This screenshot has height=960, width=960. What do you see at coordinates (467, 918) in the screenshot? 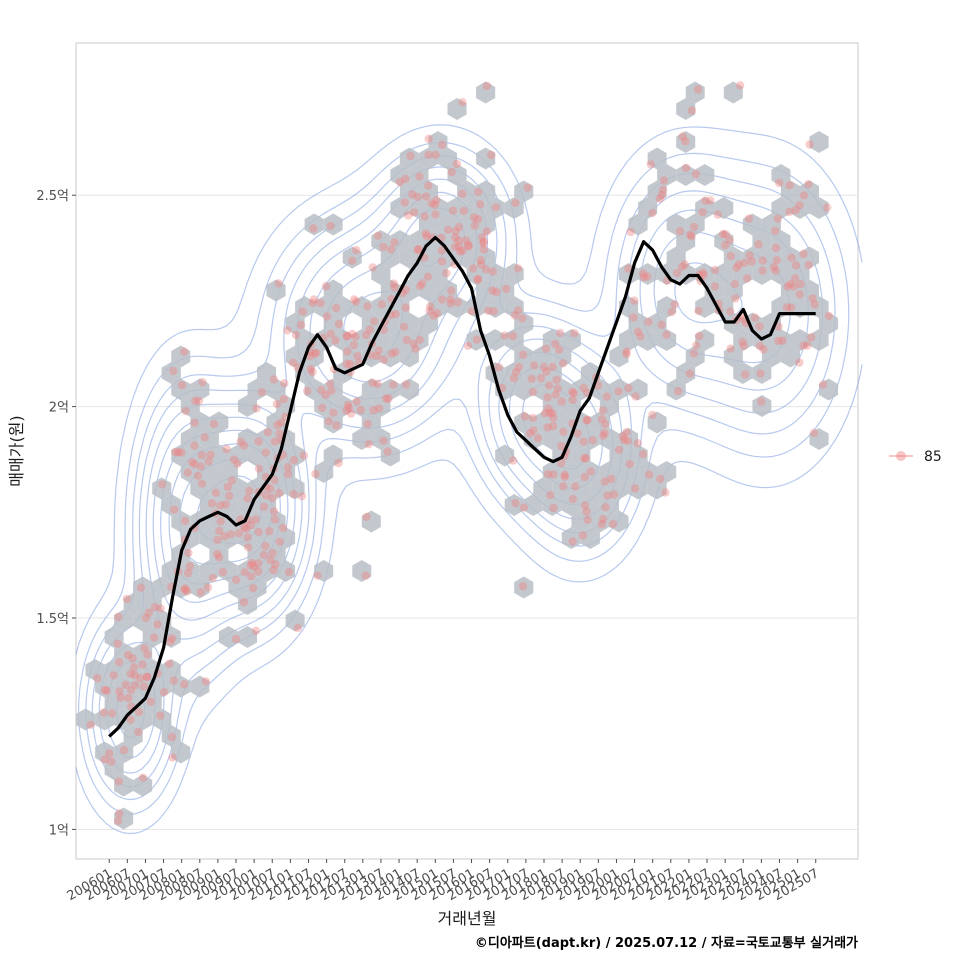
I see `x-axis-title: 거래년월` at bounding box center [467, 918].